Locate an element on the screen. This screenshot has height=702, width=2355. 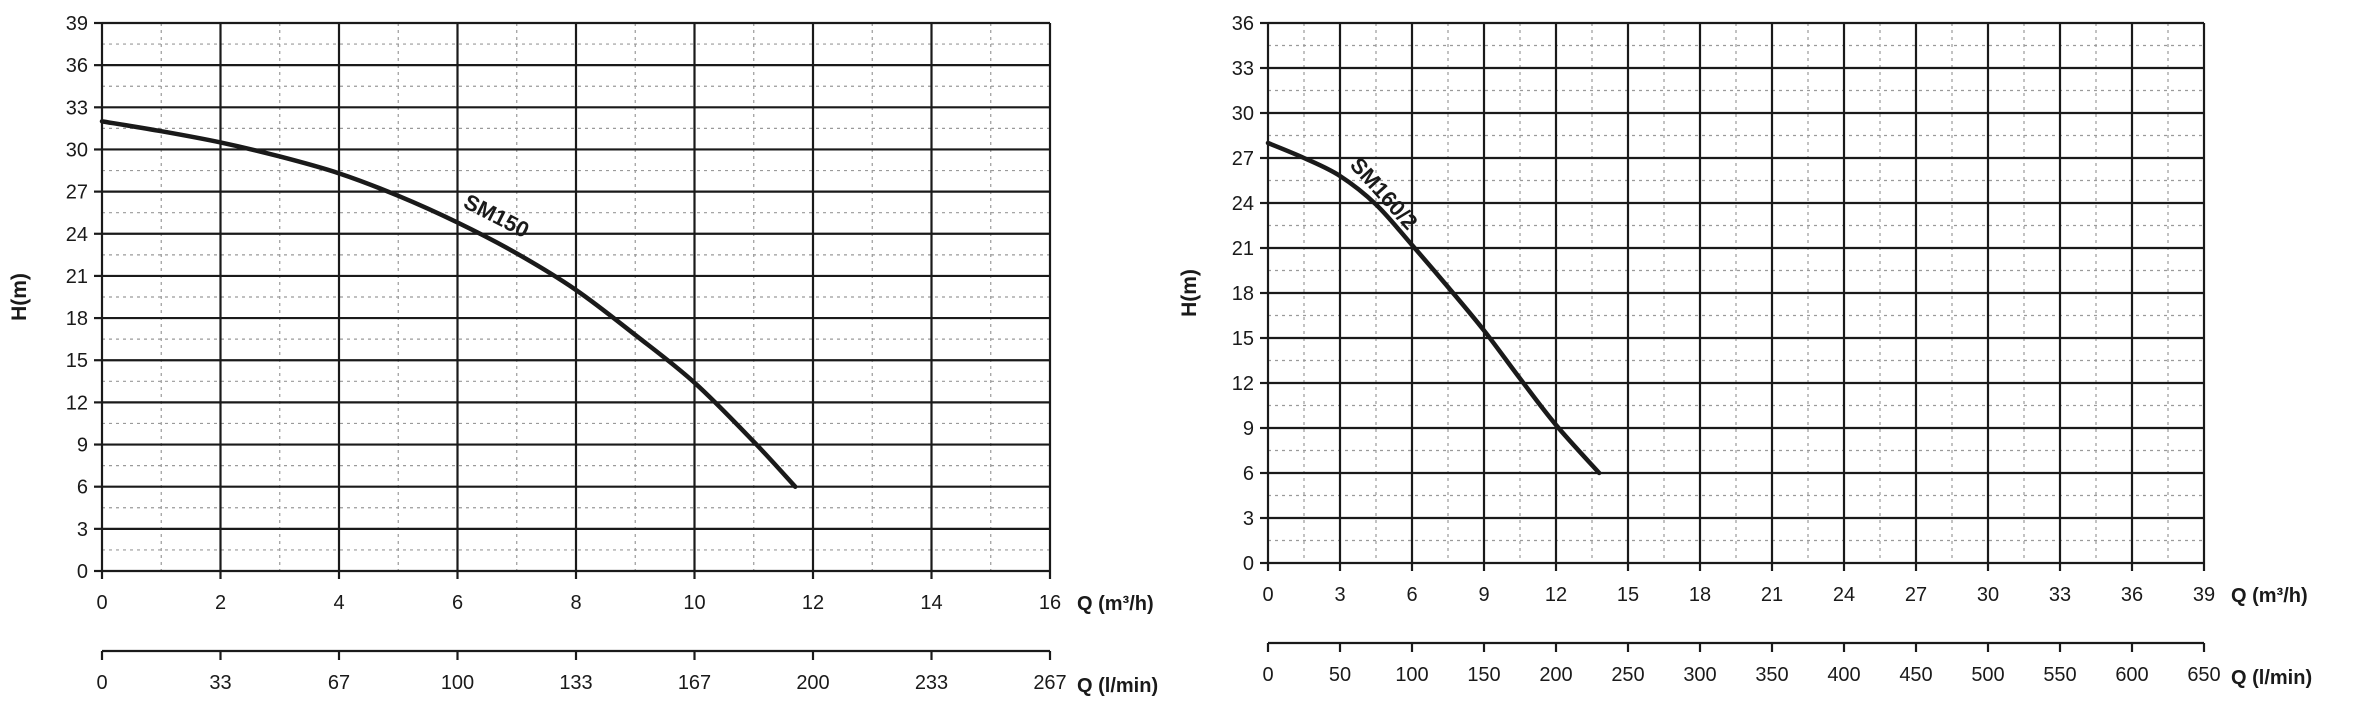
x-tick-label: 8 is located at coordinates (575, 603).